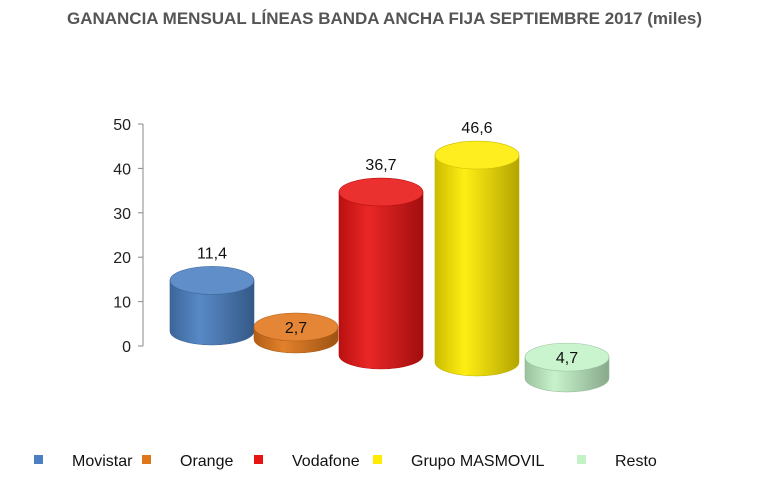 Image resolution: width=769 pixels, height=482 pixels. I want to click on legend-item: Resto, so click(617, 461).